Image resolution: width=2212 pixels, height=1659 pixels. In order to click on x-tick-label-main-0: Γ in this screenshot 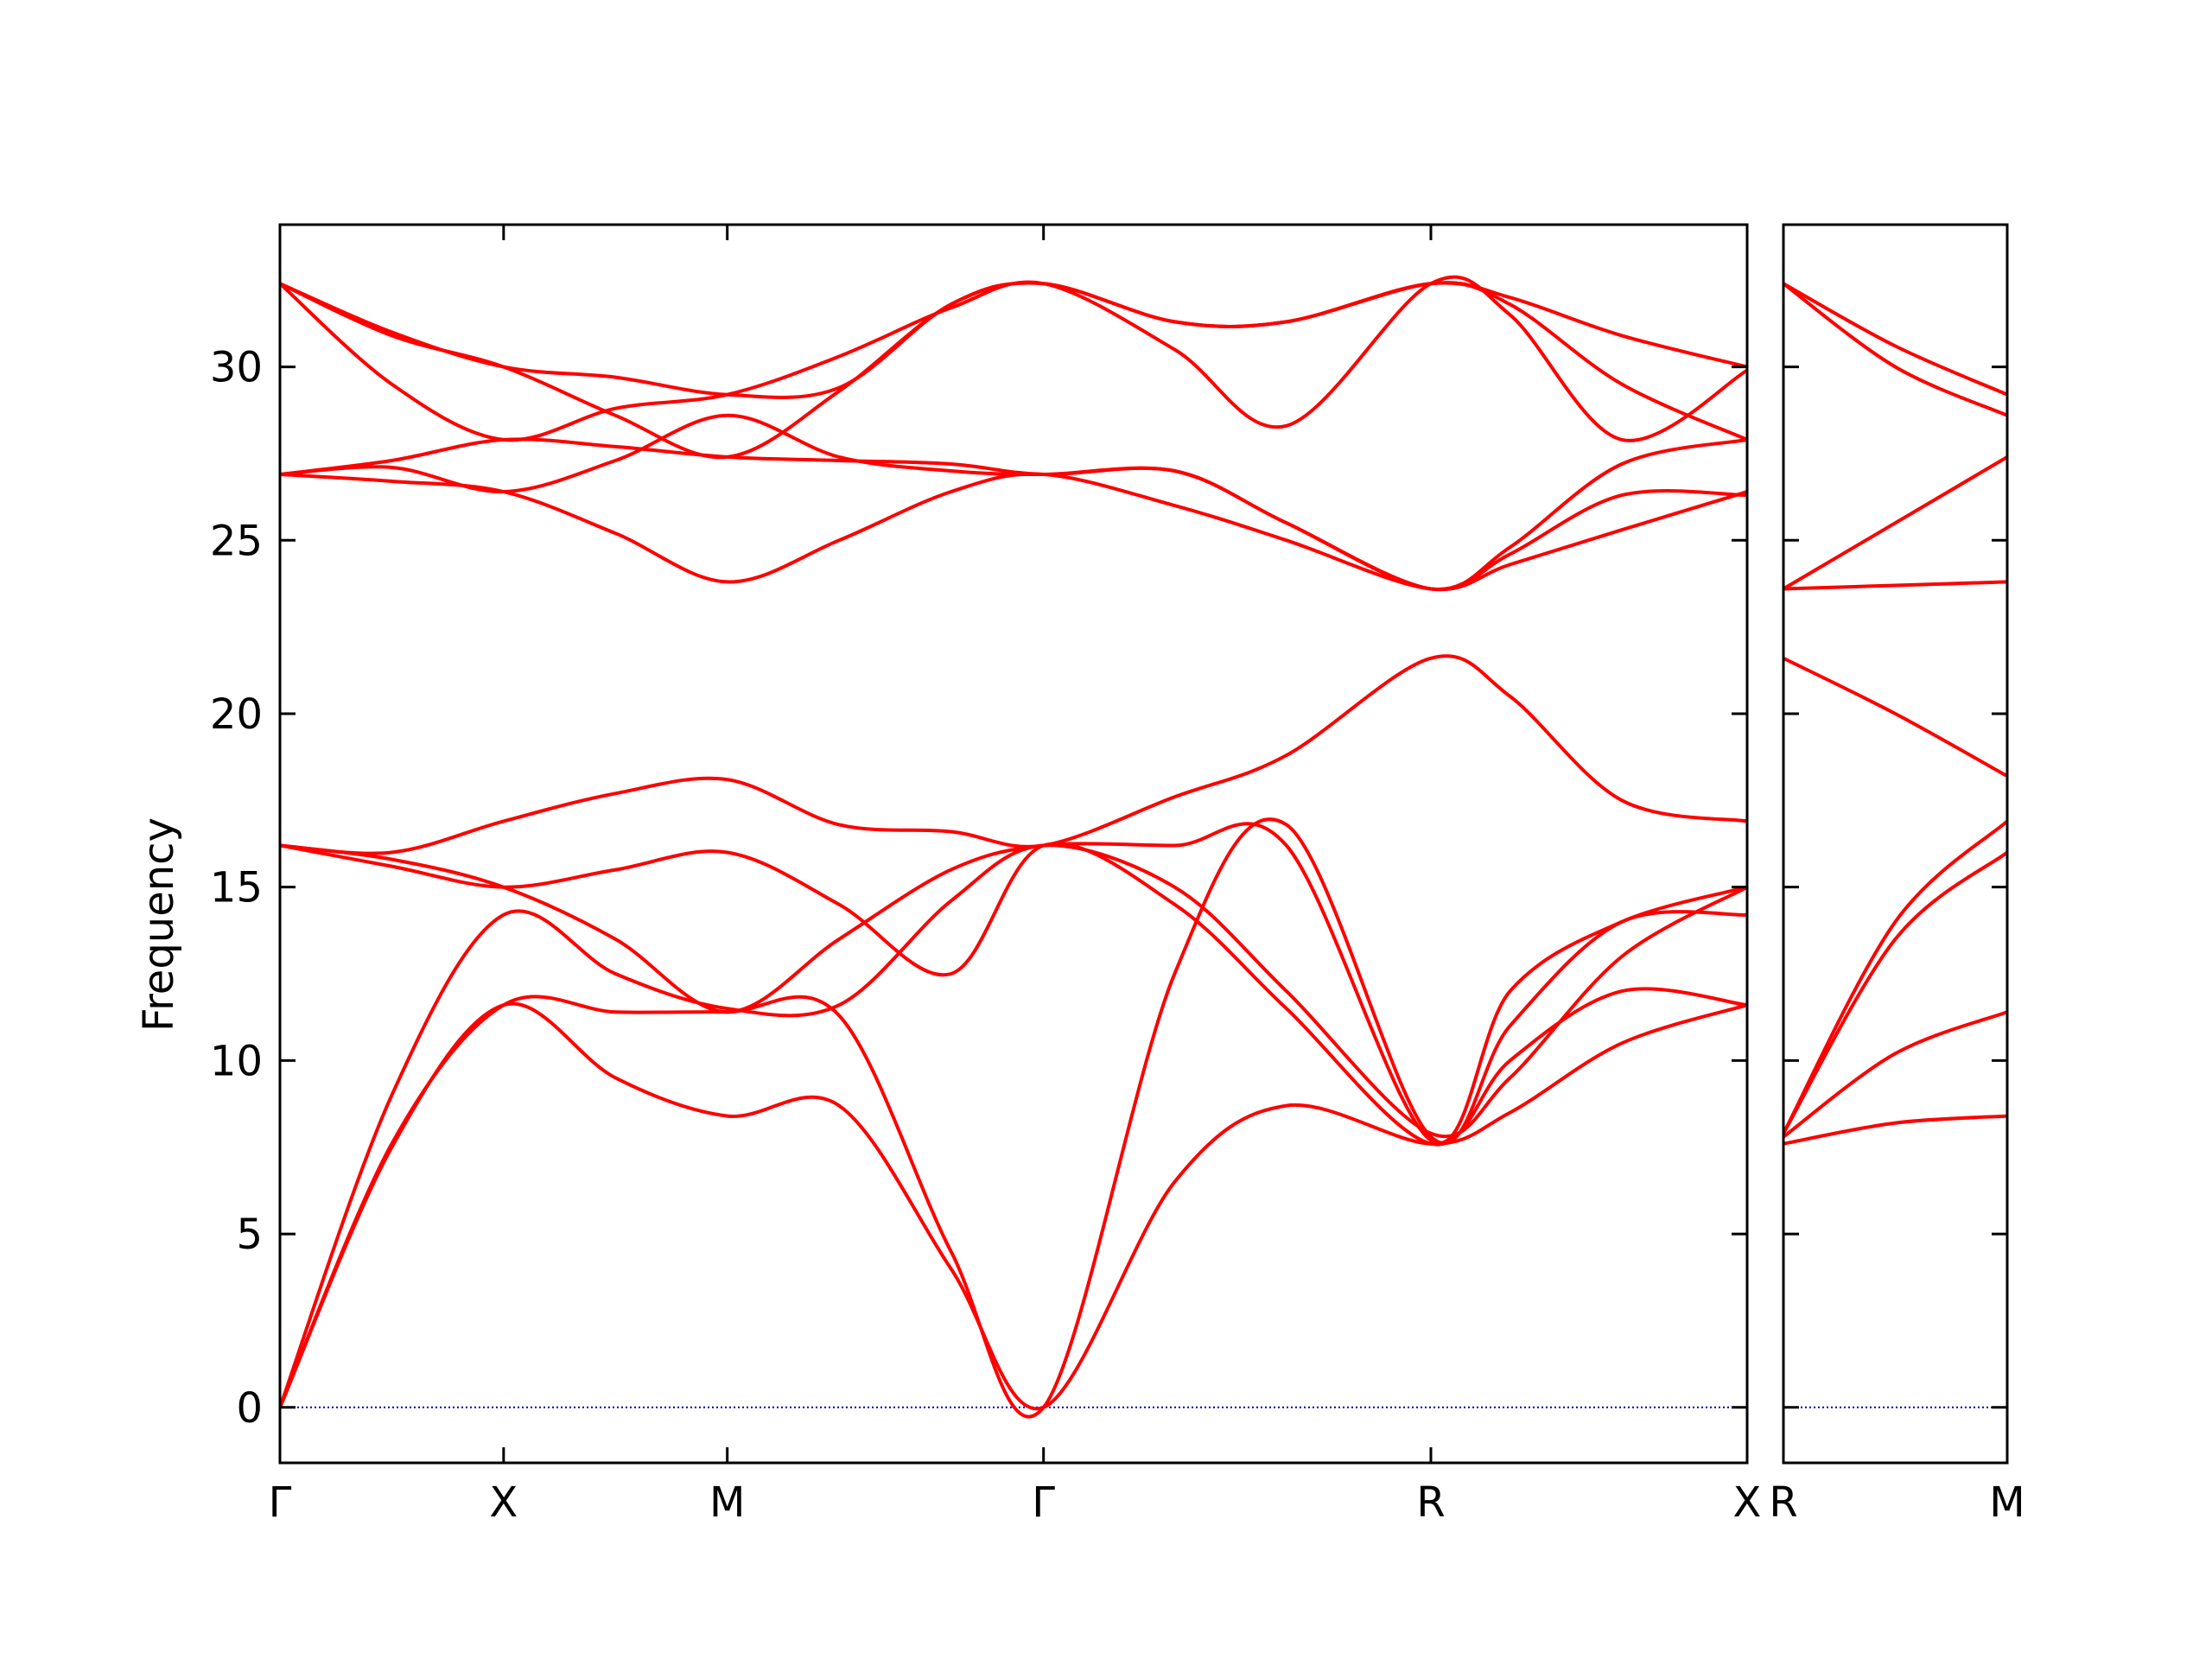, I will do `click(280, 1502)`.